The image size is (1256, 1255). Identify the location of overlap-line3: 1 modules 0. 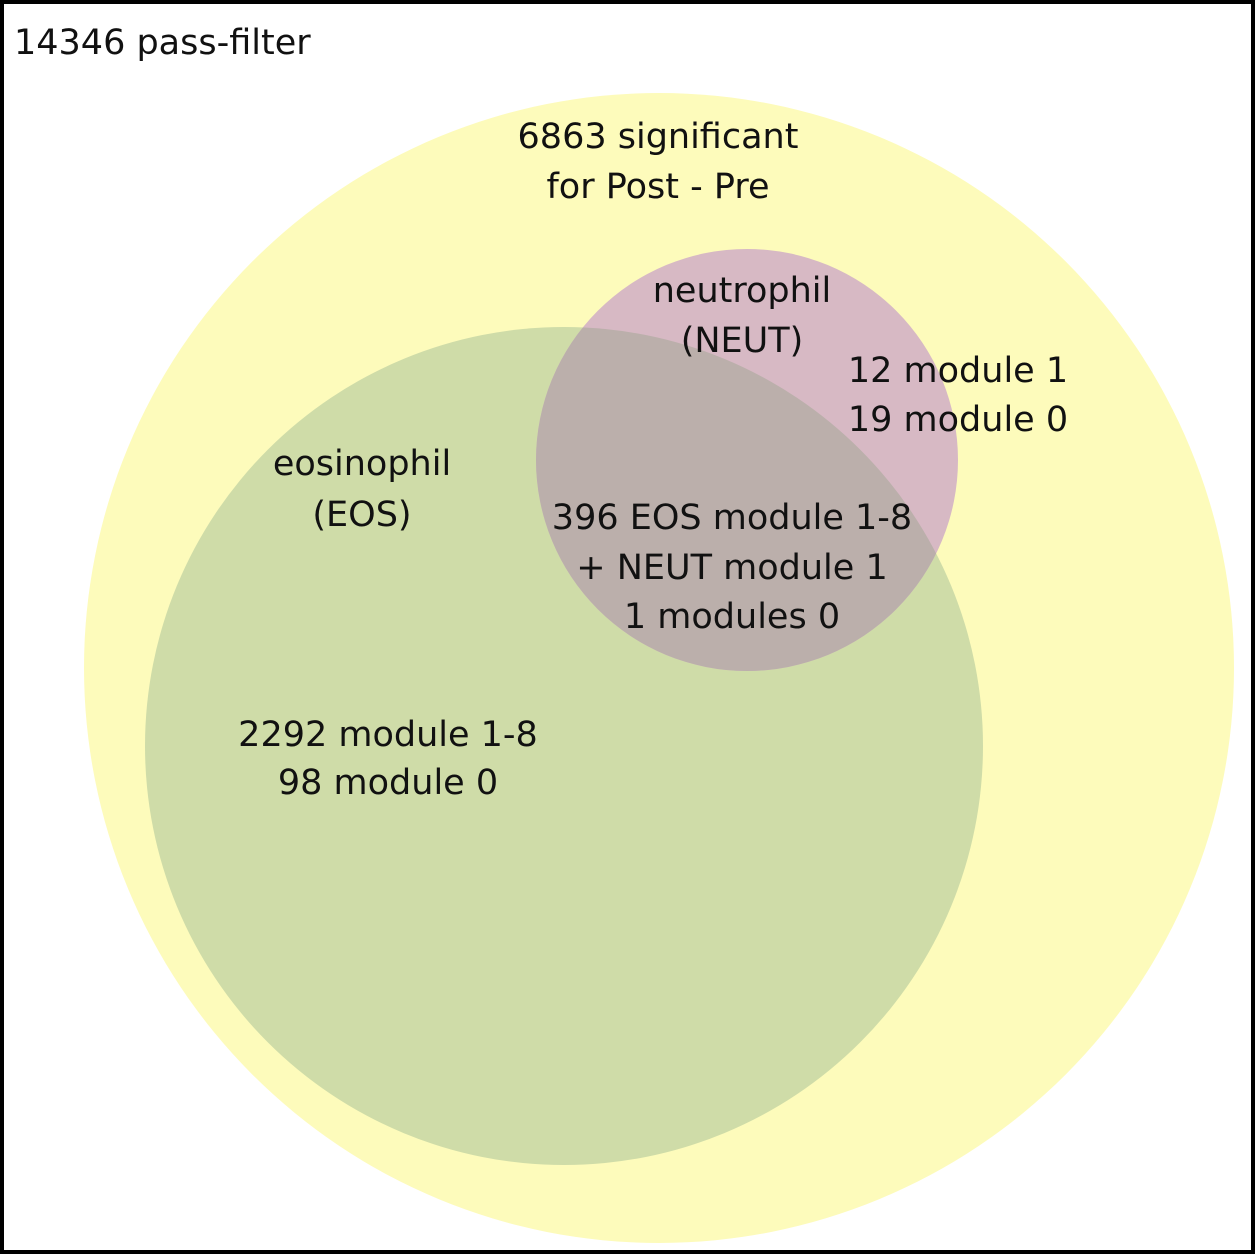
(732, 617).